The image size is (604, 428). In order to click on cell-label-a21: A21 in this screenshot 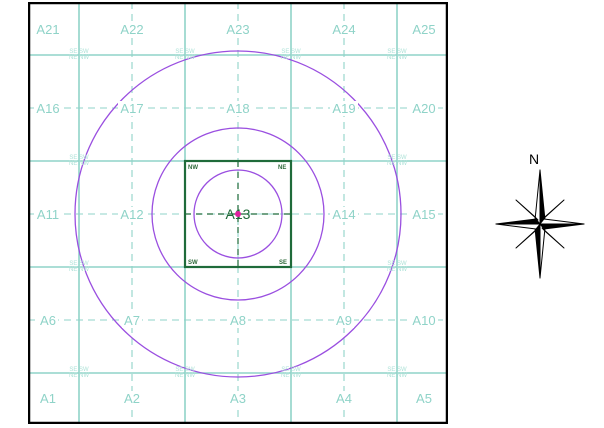, I will do `click(47, 29)`.